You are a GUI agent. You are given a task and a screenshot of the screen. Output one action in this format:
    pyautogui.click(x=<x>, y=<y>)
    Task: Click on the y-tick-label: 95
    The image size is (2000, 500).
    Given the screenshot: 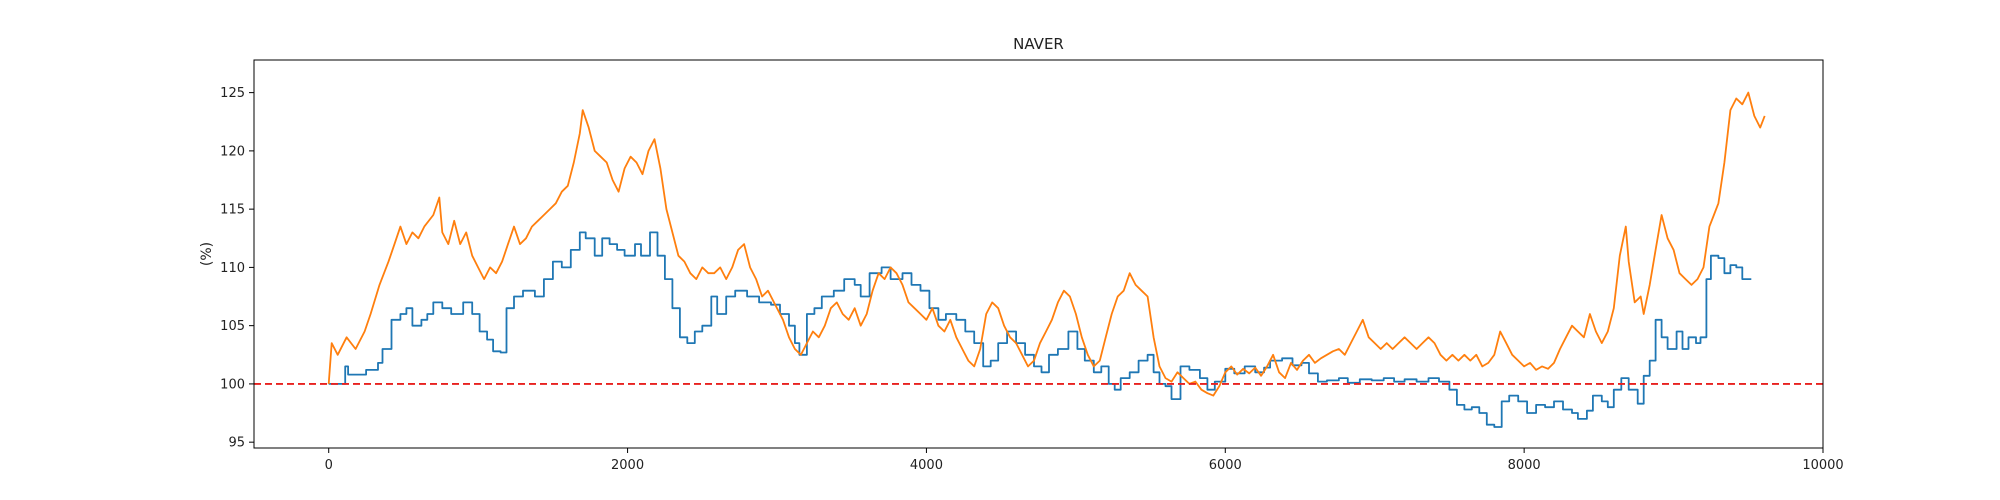 What is the action you would take?
    pyautogui.click(x=236, y=443)
    